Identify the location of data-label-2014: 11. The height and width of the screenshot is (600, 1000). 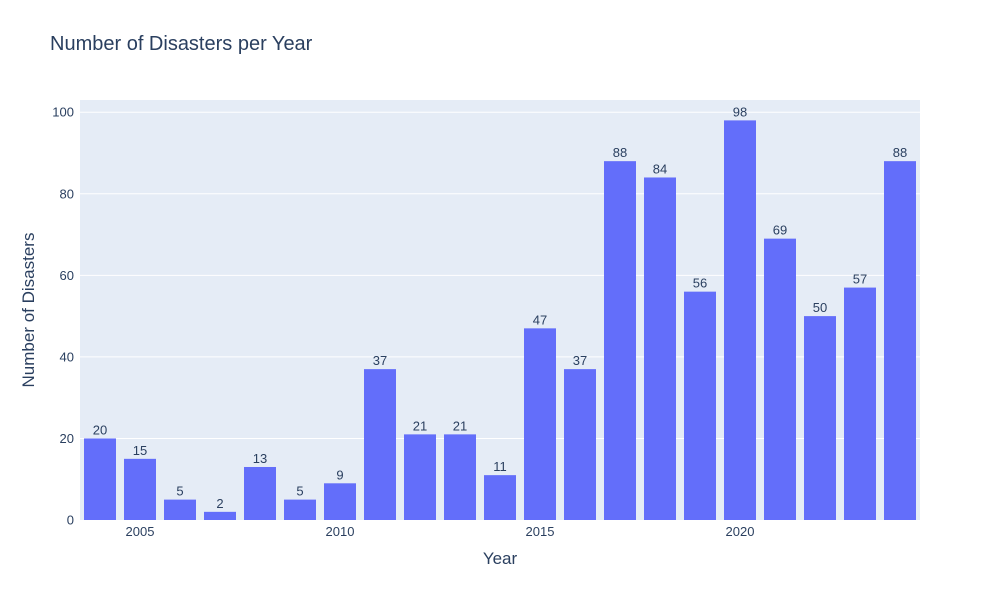
(500, 466).